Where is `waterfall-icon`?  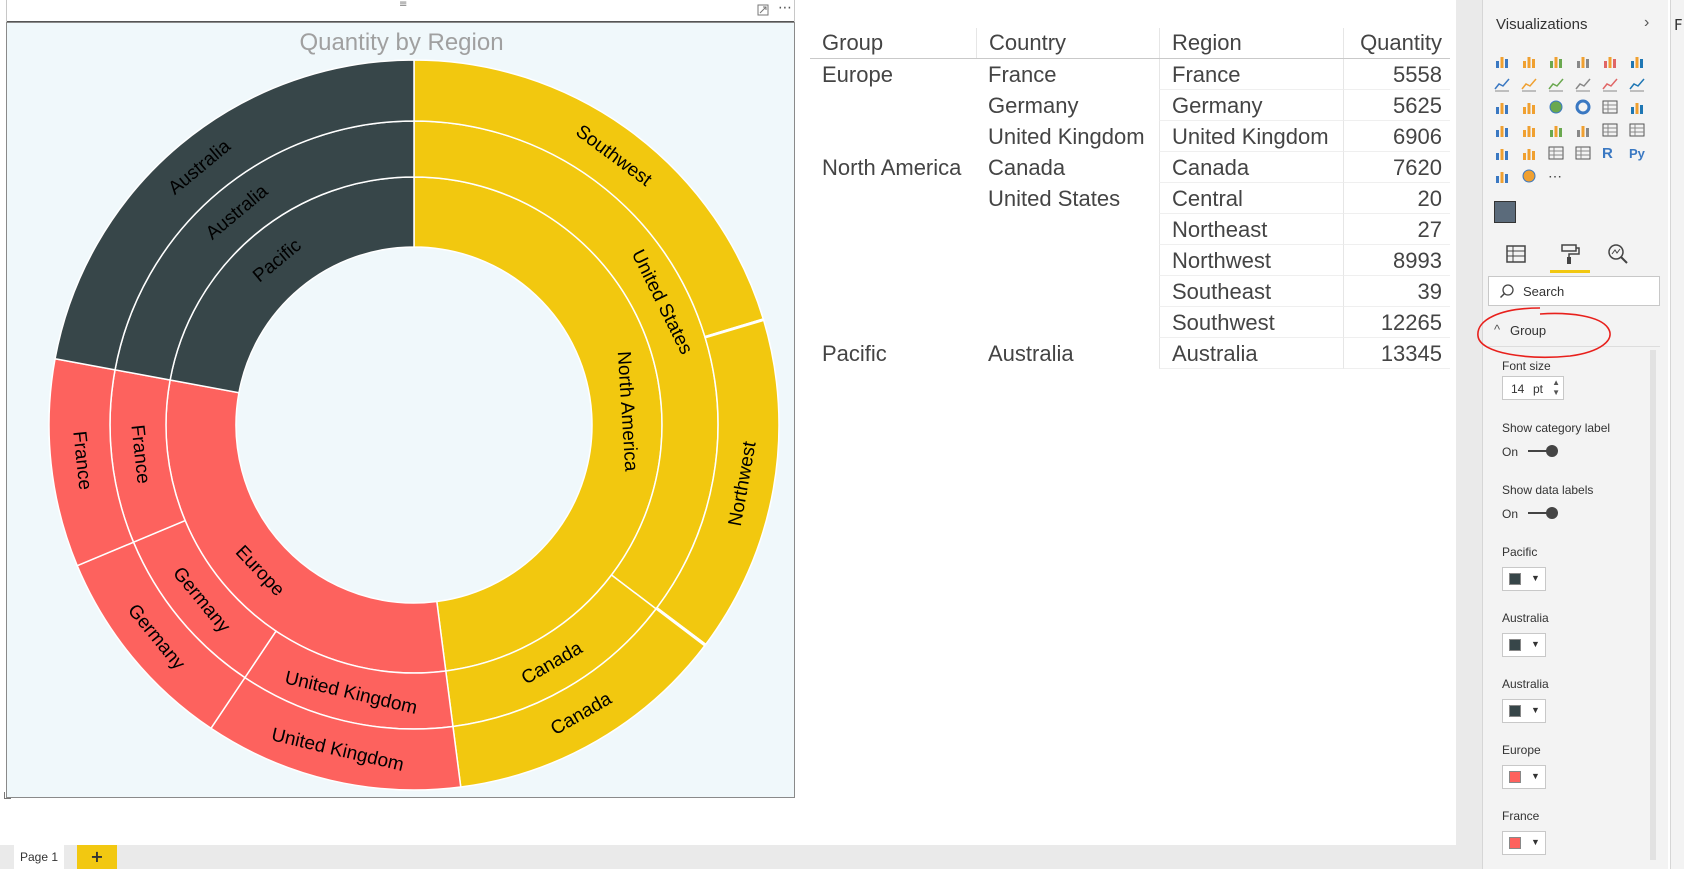 waterfall-icon is located at coordinates (1503, 107).